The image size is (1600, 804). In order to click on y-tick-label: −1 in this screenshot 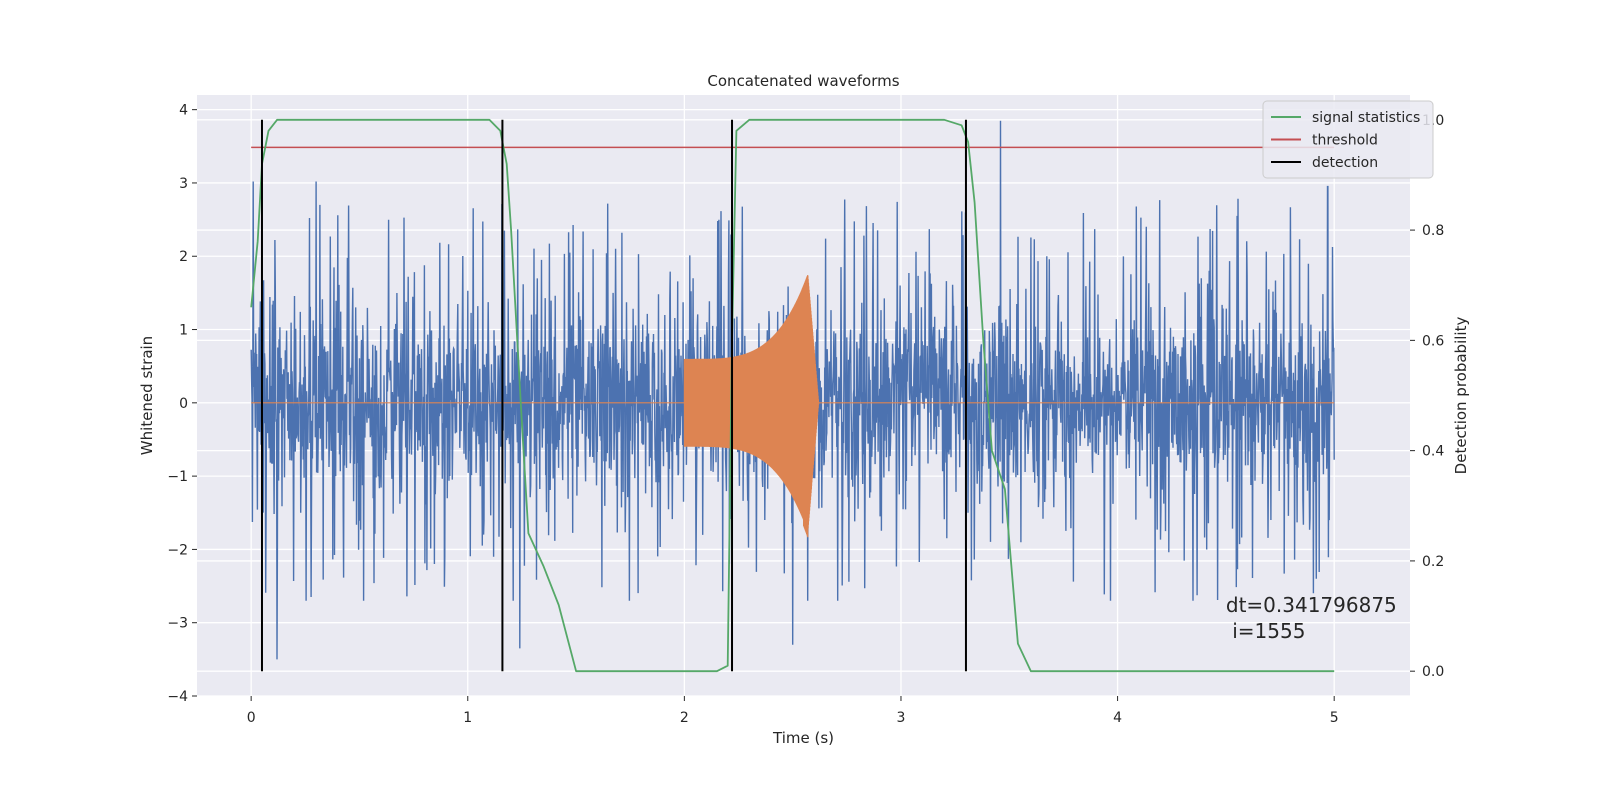, I will do `click(177, 477)`.